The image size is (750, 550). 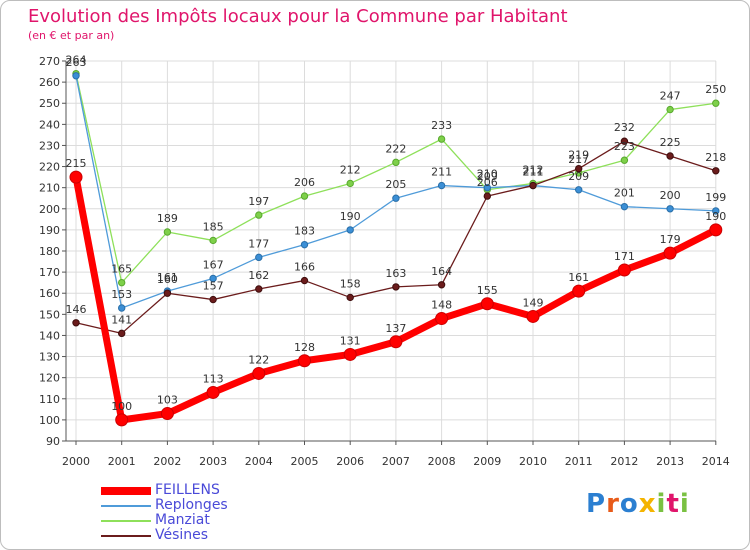 What do you see at coordinates (191, 505) in the screenshot?
I see `legend-label: Replonges` at bounding box center [191, 505].